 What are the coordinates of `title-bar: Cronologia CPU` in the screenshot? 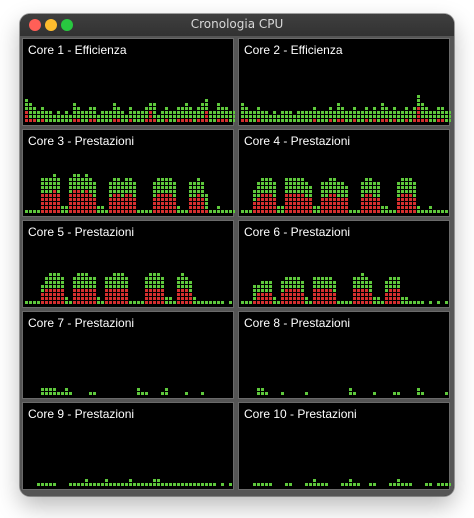 It's located at (237, 25).